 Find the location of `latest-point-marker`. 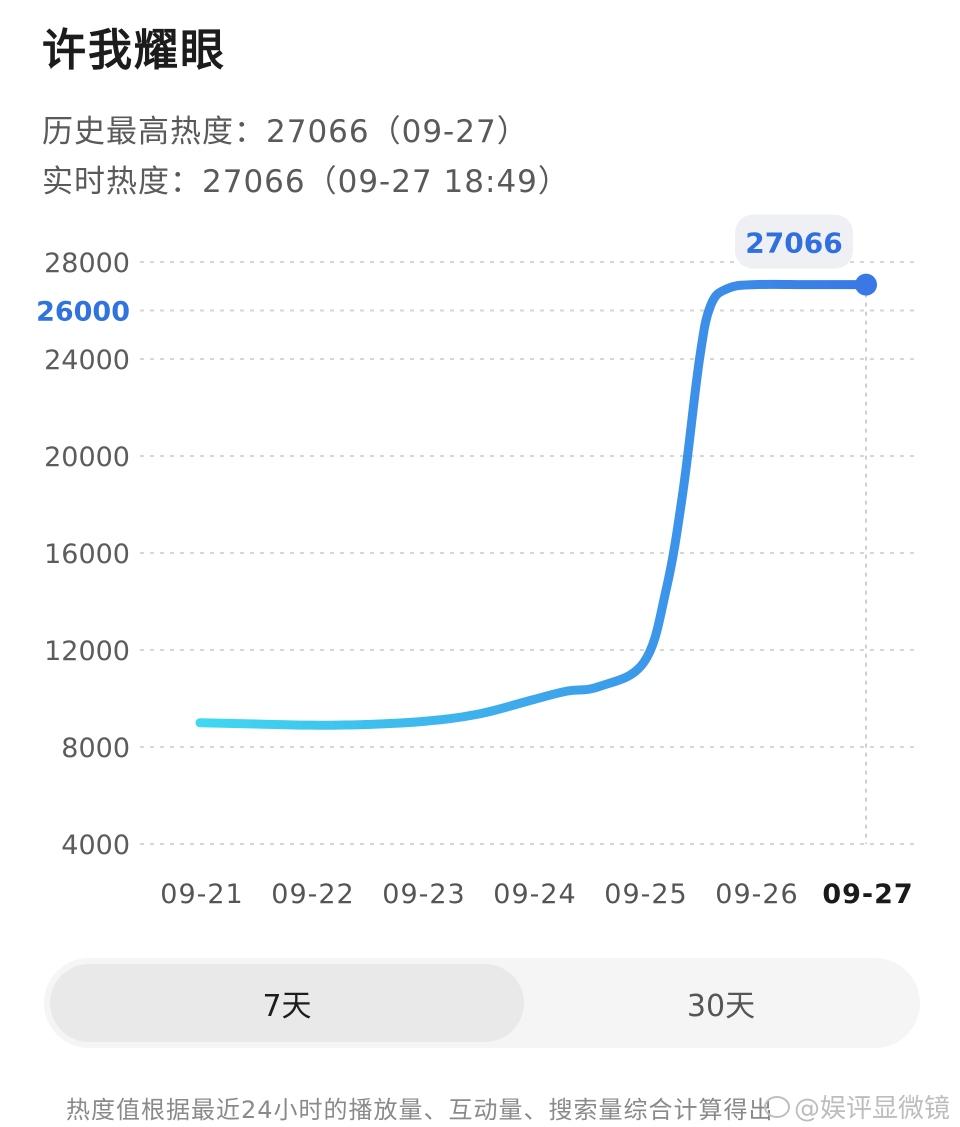

latest-point-marker is located at coordinates (866, 284).